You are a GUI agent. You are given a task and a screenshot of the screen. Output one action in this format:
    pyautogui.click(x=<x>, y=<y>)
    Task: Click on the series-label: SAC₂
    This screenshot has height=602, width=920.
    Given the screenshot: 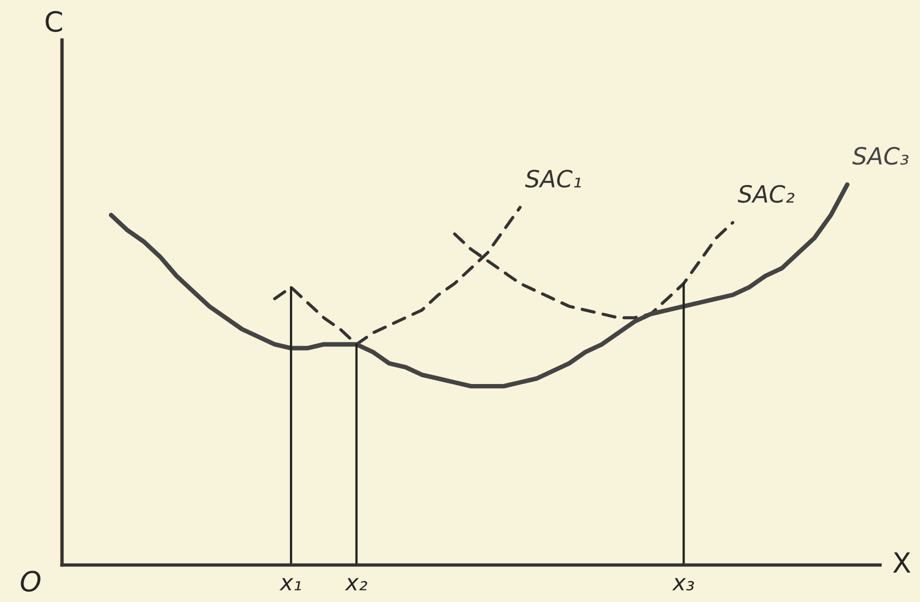 What is the action you would take?
    pyautogui.click(x=766, y=193)
    